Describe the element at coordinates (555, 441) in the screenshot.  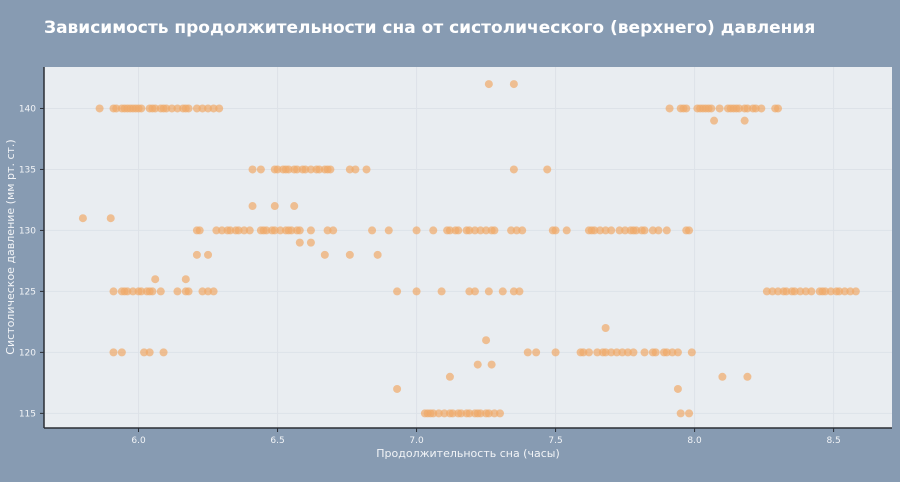
I see `x-tick-label: 7.5` at that location.